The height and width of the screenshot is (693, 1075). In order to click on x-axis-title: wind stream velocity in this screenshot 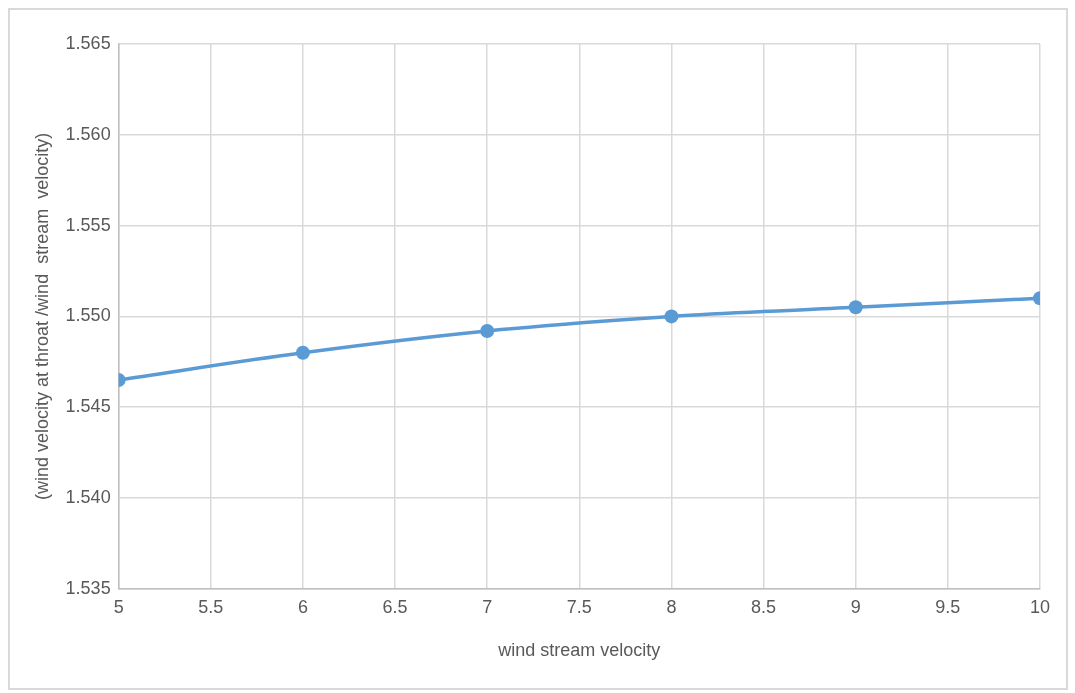, I will do `click(579, 650)`.